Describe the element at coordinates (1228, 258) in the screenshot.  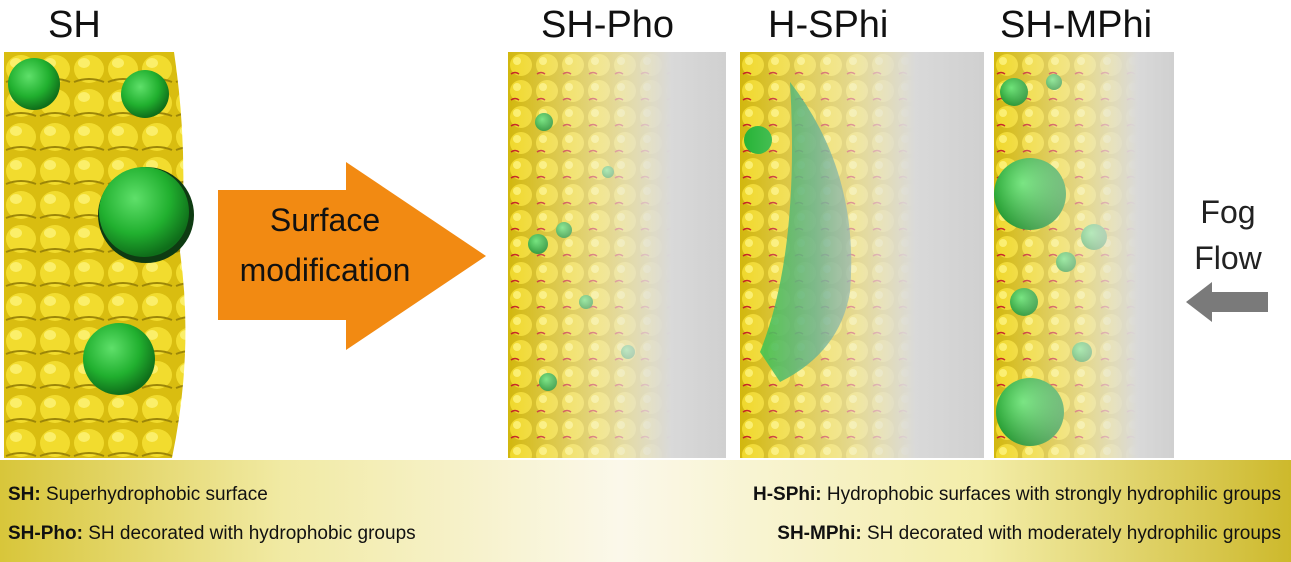
I see `fog-label-line2: Flow` at that location.